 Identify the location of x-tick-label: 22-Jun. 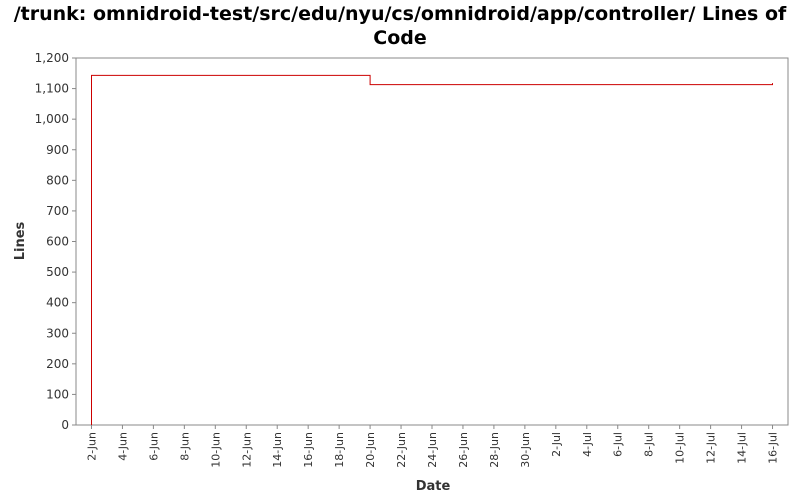
(401, 450).